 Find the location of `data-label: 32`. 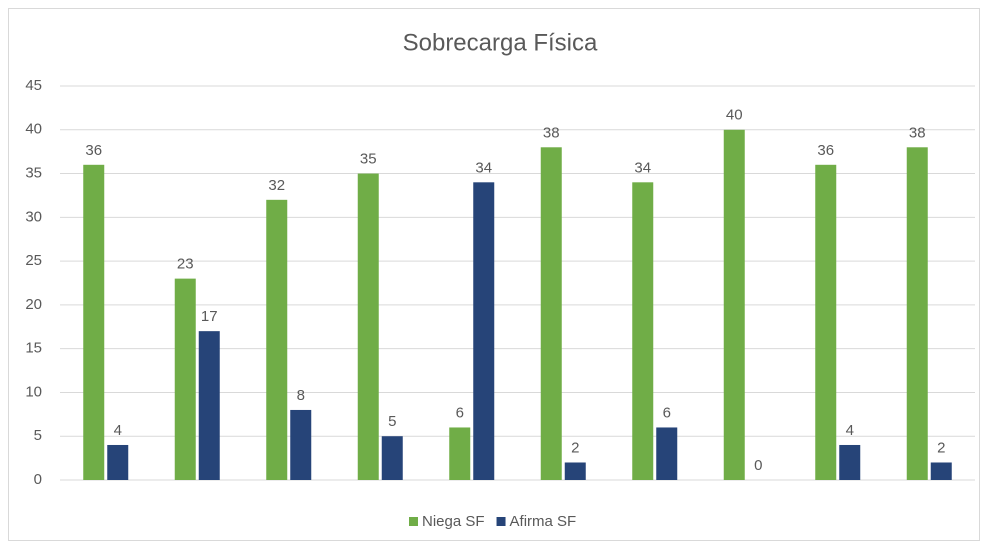

data-label: 32 is located at coordinates (276, 185).